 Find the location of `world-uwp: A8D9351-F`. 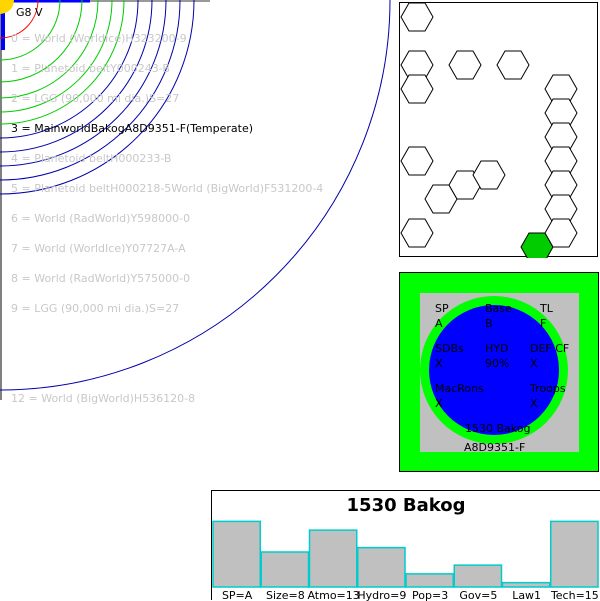

world-uwp: A8D9351-F is located at coordinates (495, 447).